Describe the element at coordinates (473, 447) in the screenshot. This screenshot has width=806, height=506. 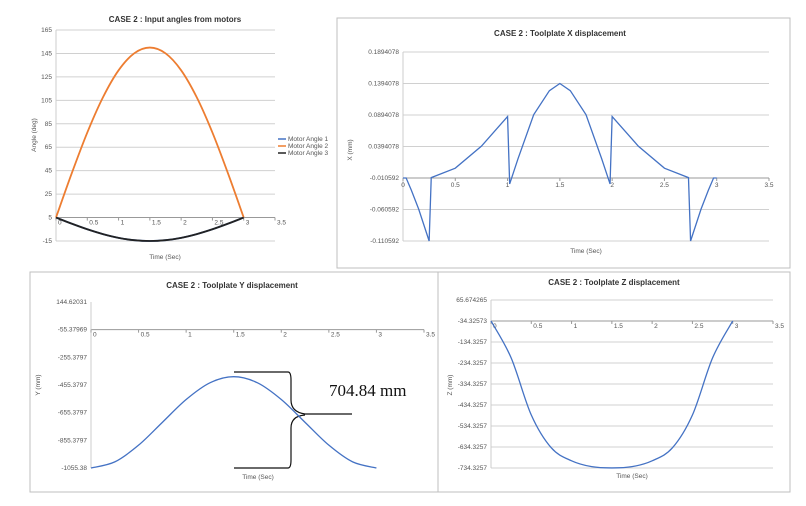
I see `y-tick-label: -634.3257` at that location.